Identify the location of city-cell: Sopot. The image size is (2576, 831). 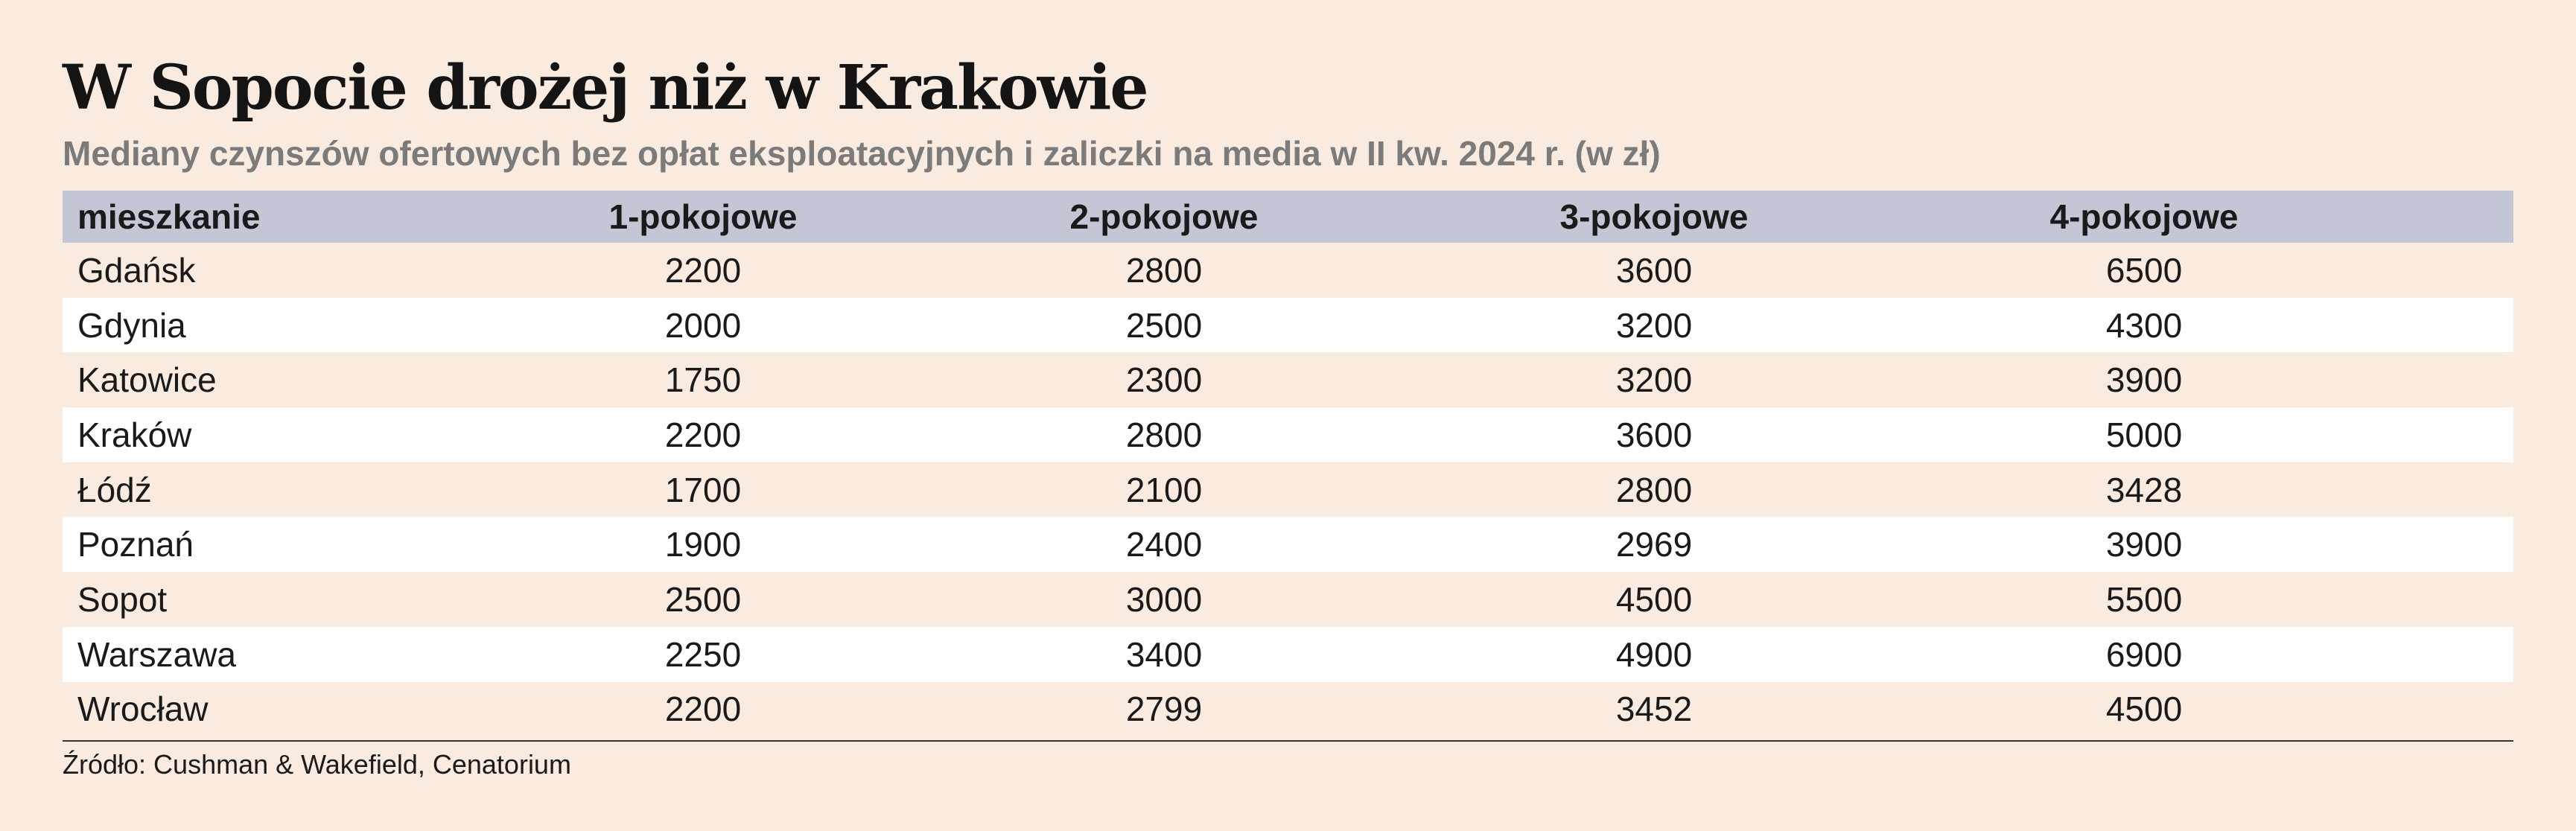
(122, 599).